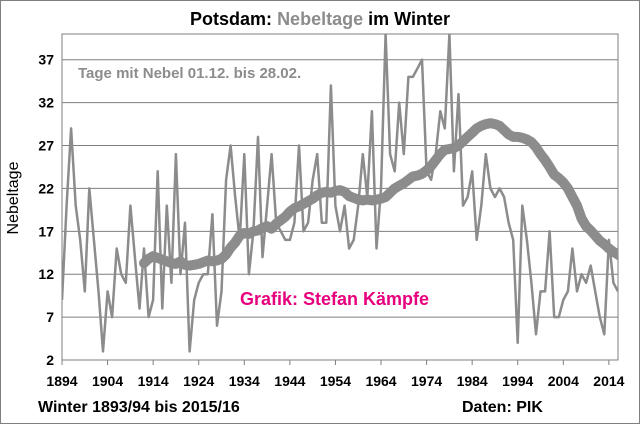  What do you see at coordinates (380, 381) in the screenshot?
I see `x-tick-label: 1964` at bounding box center [380, 381].